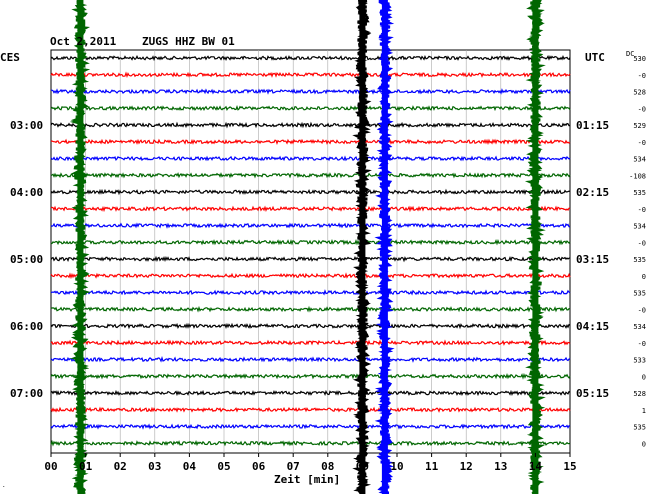 The image size is (650, 494). What do you see at coordinates (188, 41) in the screenshot?
I see `header-station: ZUGS HHZ BW 01` at bounding box center [188, 41].